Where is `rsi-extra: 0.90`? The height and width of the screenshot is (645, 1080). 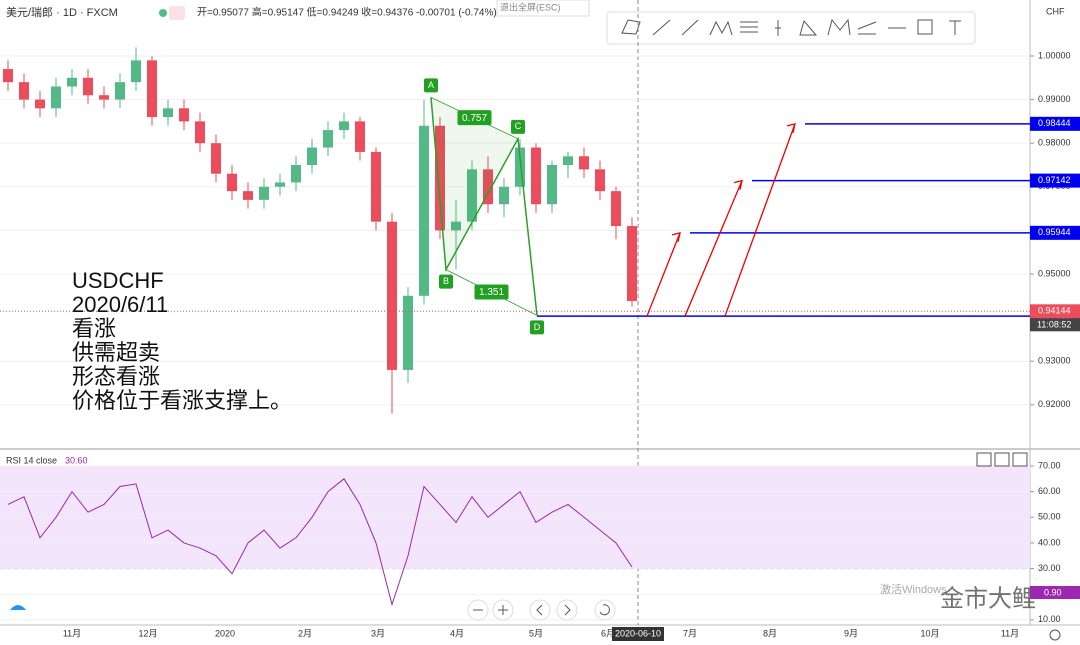 rsi-extra: 0.90 is located at coordinates (1053, 592).